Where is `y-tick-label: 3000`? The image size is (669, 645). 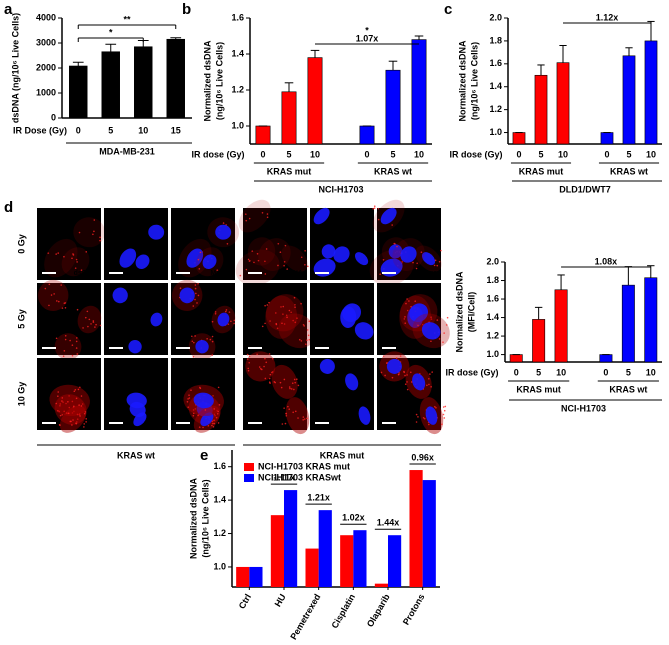
y-tick-label: 3000 is located at coordinates (46, 42).